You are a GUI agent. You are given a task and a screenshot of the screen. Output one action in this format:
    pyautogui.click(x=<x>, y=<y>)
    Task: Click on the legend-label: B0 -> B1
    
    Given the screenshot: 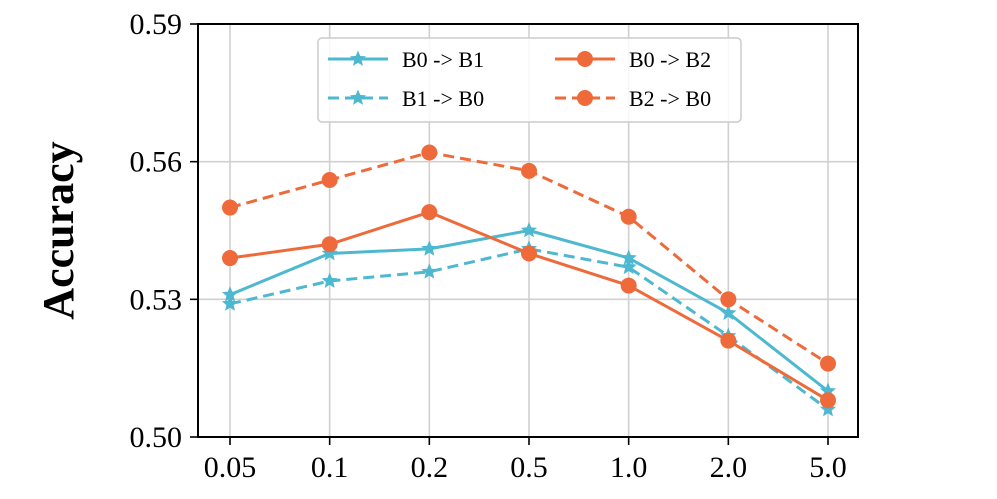 What is the action you would take?
    pyautogui.click(x=443, y=59)
    